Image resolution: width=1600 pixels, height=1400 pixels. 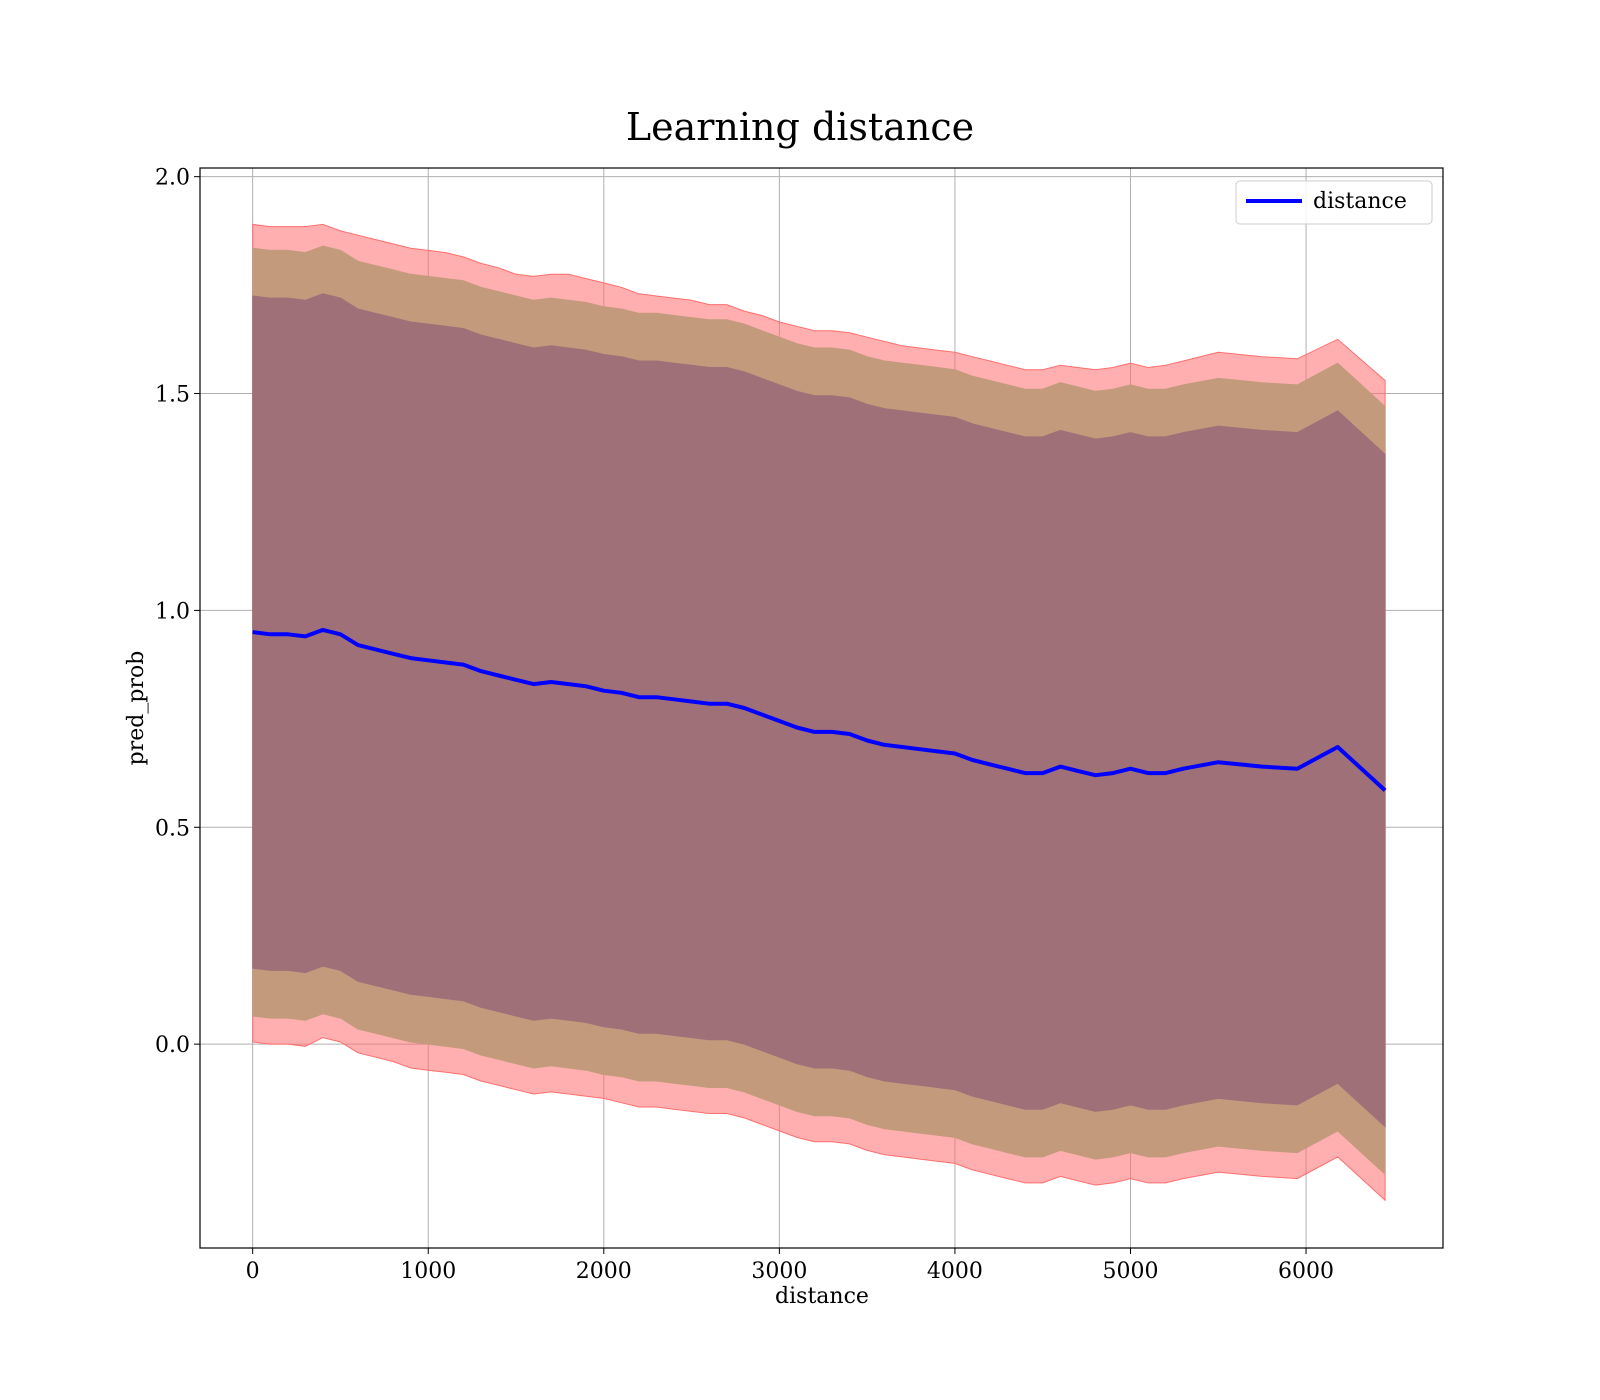 I want to click on series-line-distance, so click(x=819, y=709).